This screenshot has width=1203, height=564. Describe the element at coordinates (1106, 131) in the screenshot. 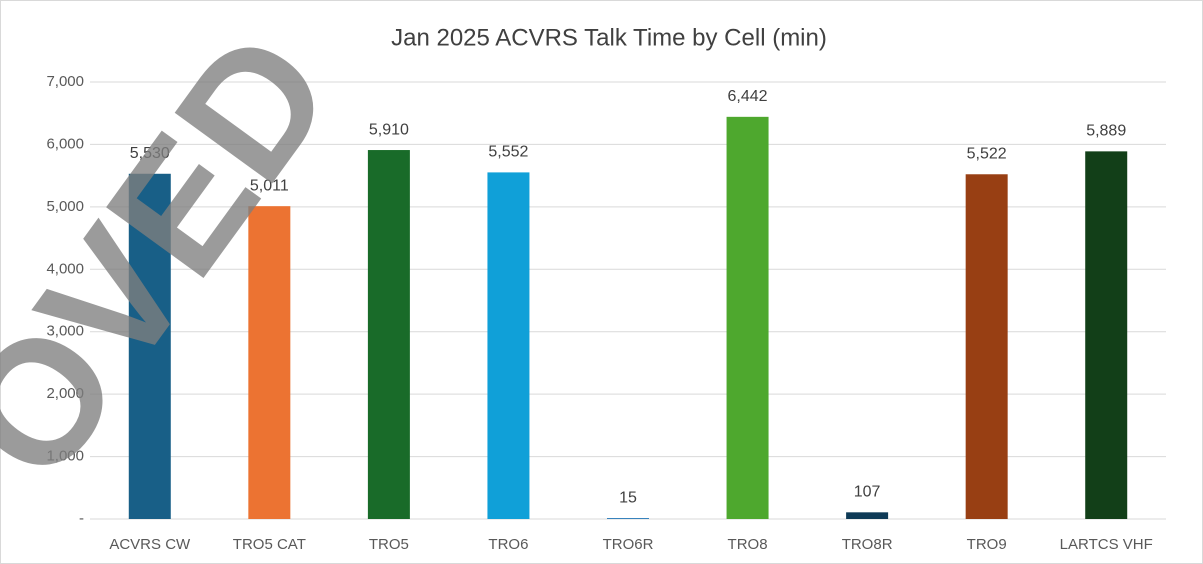

I see `value-label: 5,889` at that location.